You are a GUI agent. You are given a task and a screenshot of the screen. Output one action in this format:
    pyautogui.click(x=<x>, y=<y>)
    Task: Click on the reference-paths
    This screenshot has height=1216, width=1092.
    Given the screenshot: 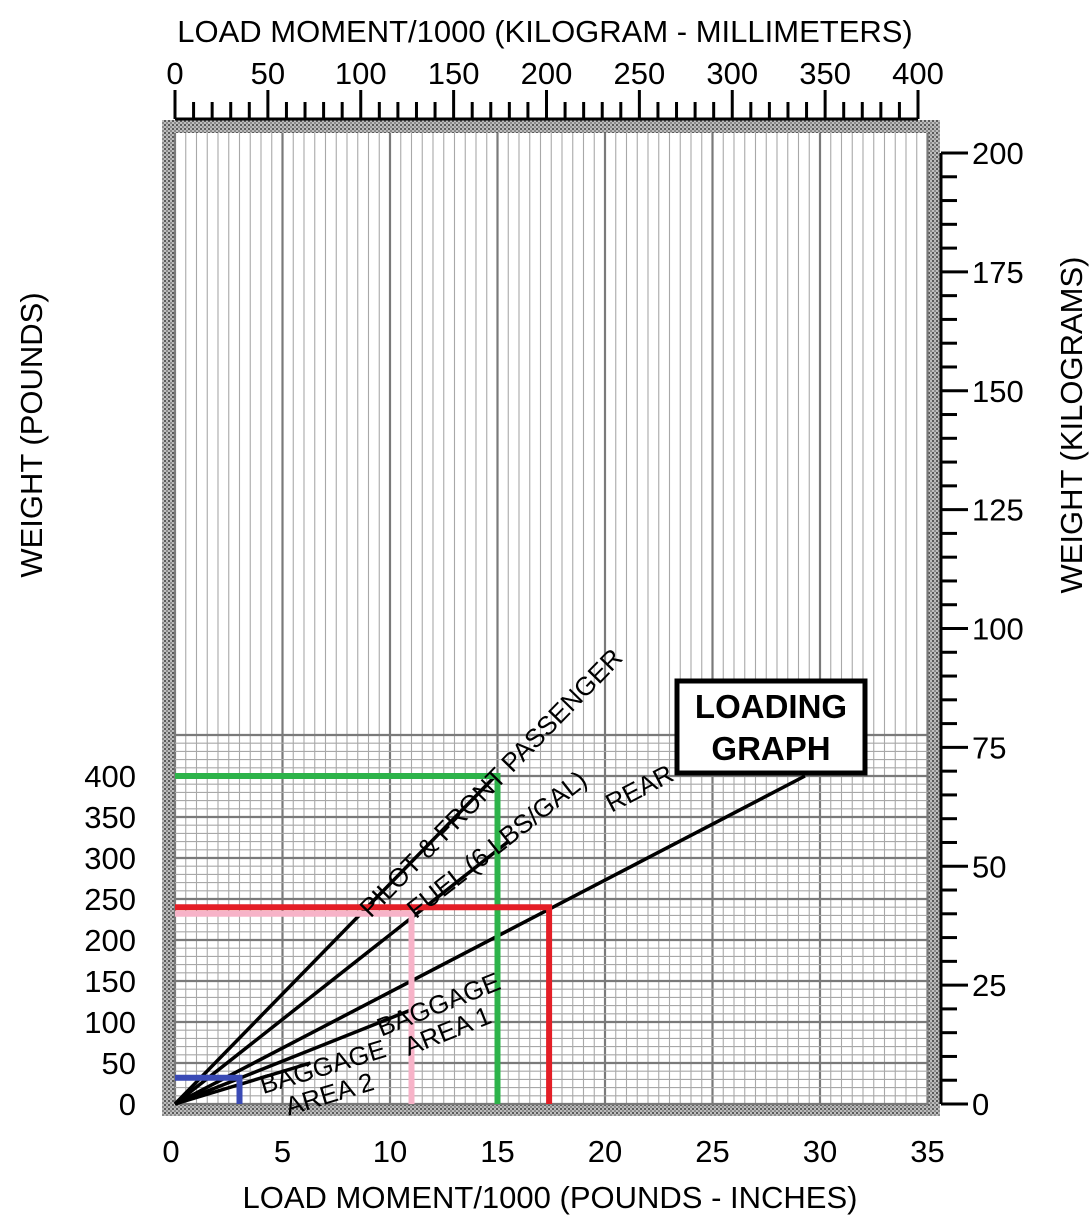 What is the action you would take?
    pyautogui.click(x=364, y=938)
    